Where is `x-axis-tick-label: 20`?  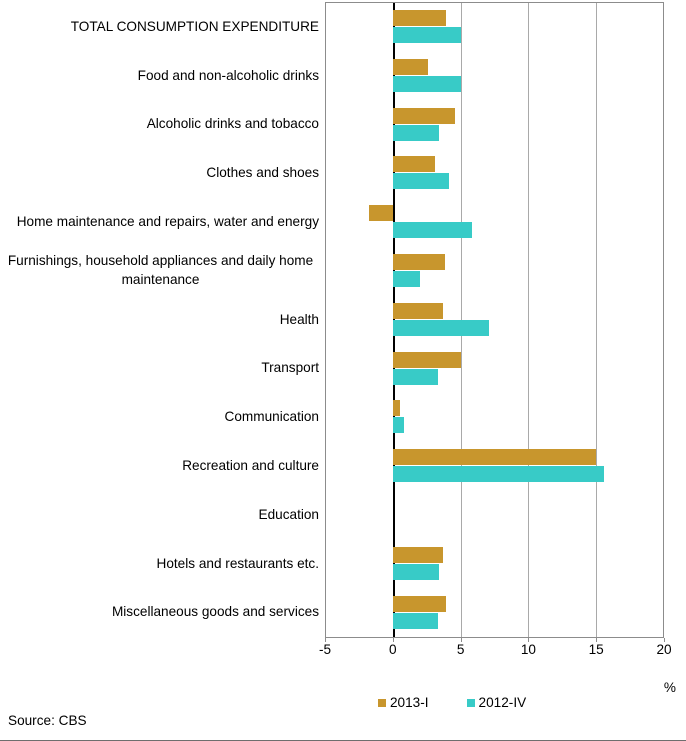
x-axis-tick-label: 20 is located at coordinates (664, 649).